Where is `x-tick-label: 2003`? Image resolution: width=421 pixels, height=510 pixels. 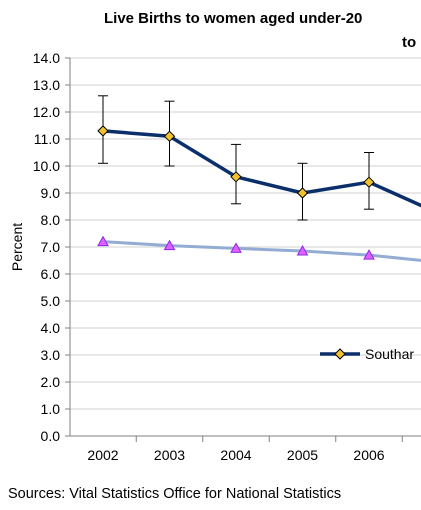 x-tick-label: 2003 is located at coordinates (169, 455).